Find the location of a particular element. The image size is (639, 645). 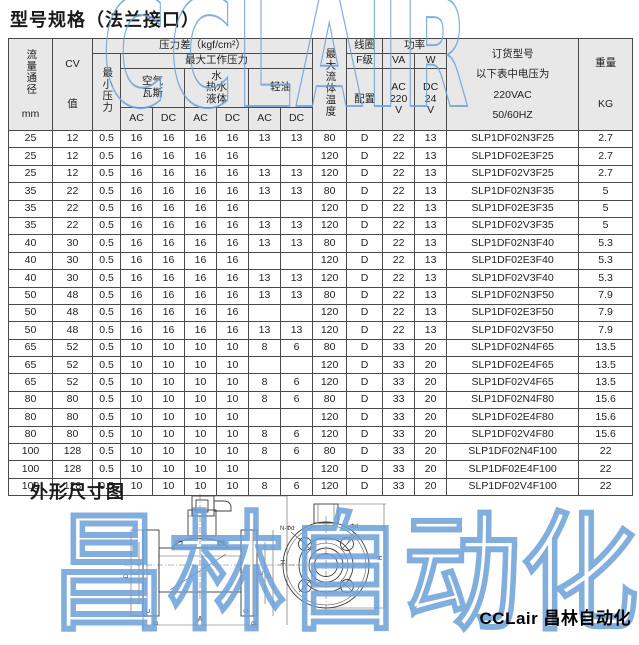

group-header-max-working-pressure: 最大工作压力 is located at coordinates (216, 61).